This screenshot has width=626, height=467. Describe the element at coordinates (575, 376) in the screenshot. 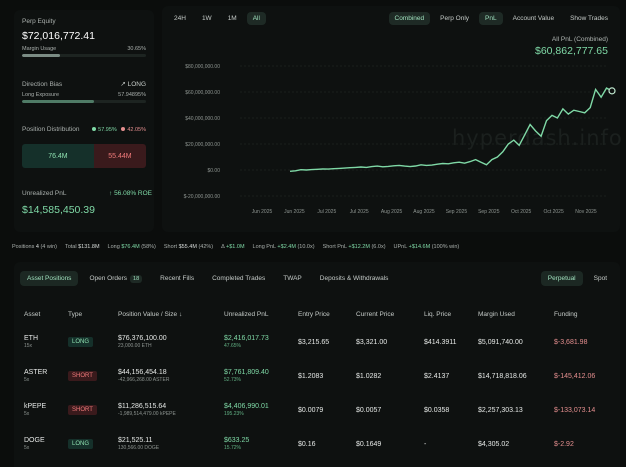

I see `funding: $-145,412.06` at that location.